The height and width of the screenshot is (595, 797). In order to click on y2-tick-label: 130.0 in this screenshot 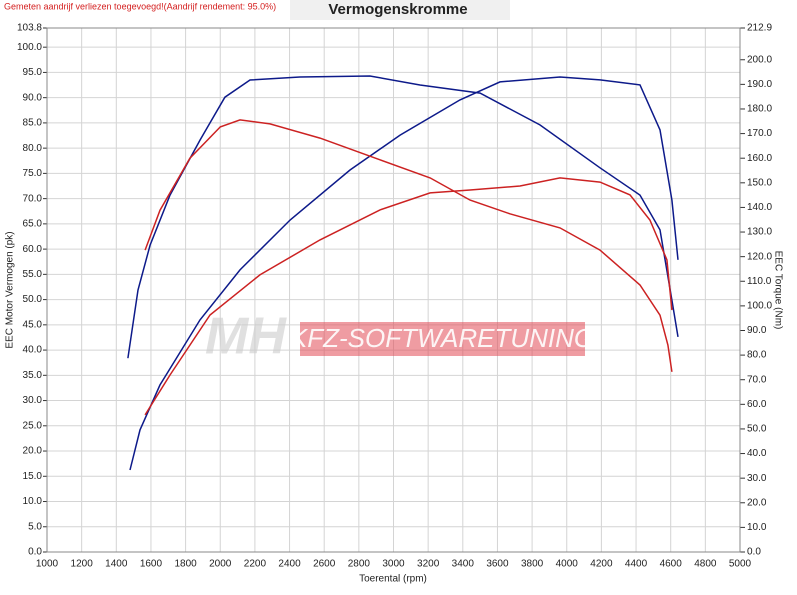, I will do `click(759, 232)`.